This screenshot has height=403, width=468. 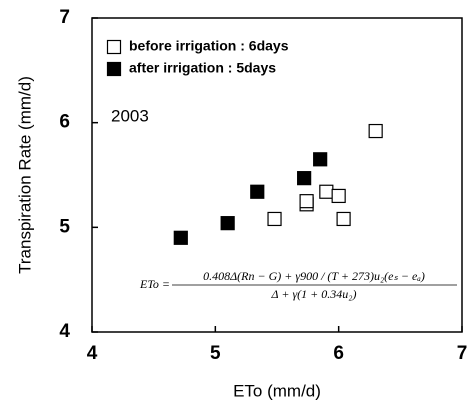 What do you see at coordinates (64, 226) in the screenshot?
I see `y-tick-label: 5` at bounding box center [64, 226].